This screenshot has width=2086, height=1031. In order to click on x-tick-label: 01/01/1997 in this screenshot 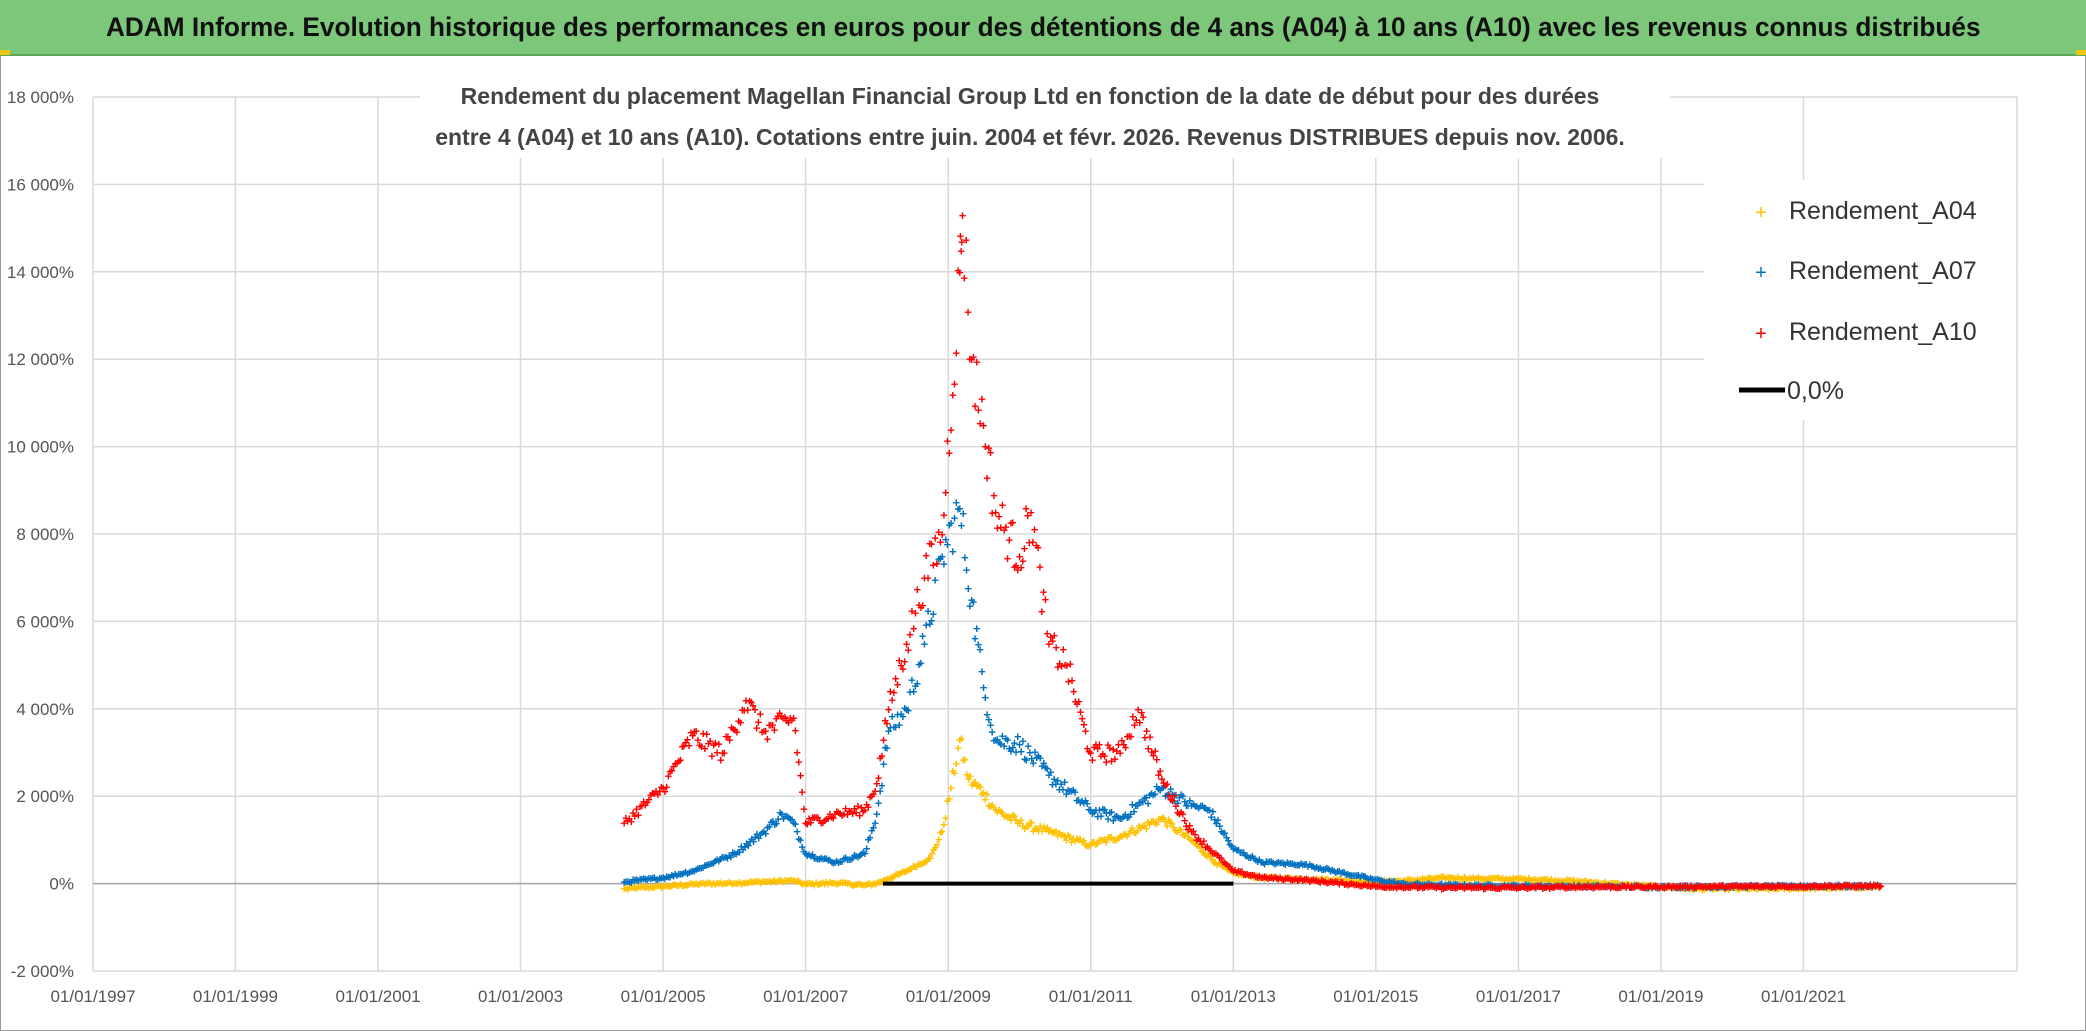, I will do `click(92, 996)`.